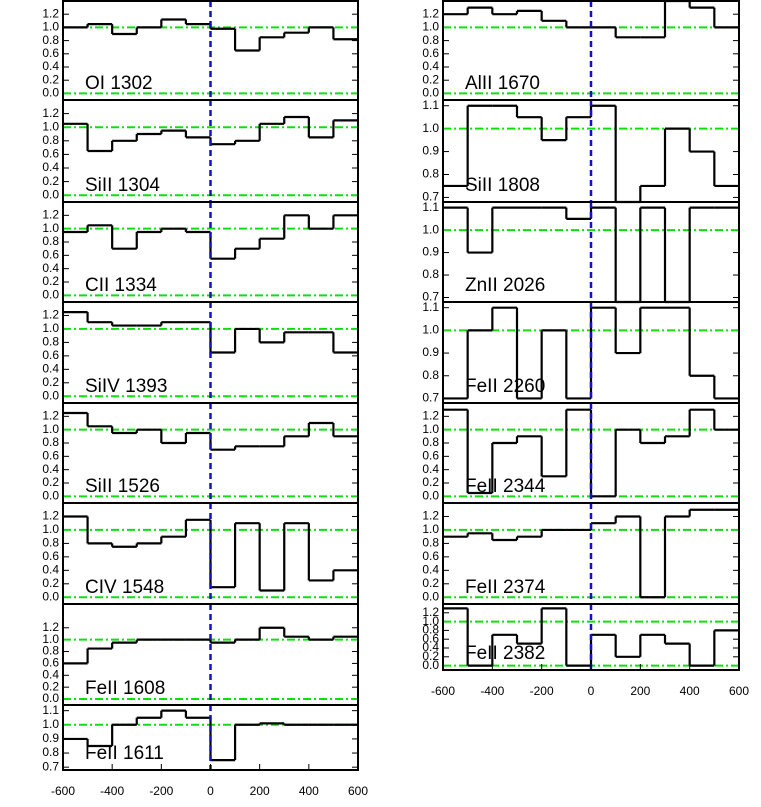  Describe the element at coordinates (505, 486) in the screenshot. I see `panel-label: FeII 2344` at that location.